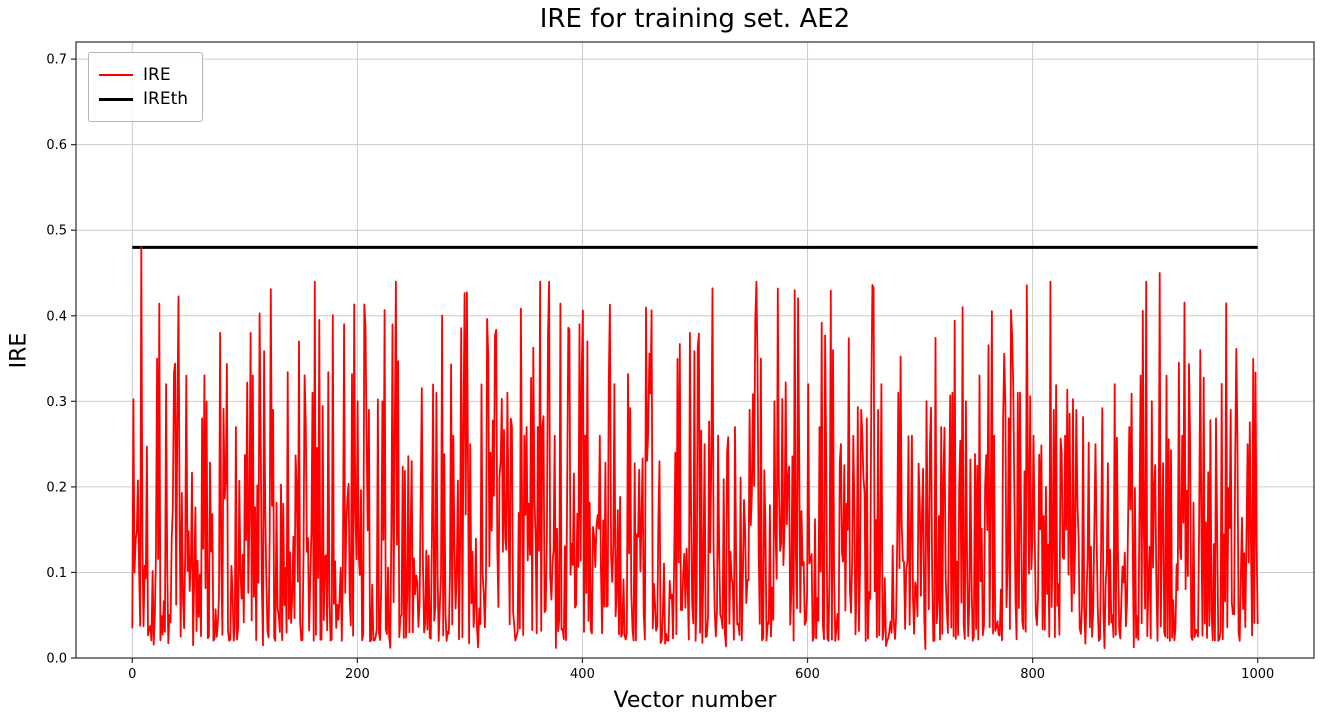 Image resolution: width=1325 pixels, height=727 pixels. Describe the element at coordinates (116, 75) in the screenshot. I see `ire-line-swatch-icon` at that location.